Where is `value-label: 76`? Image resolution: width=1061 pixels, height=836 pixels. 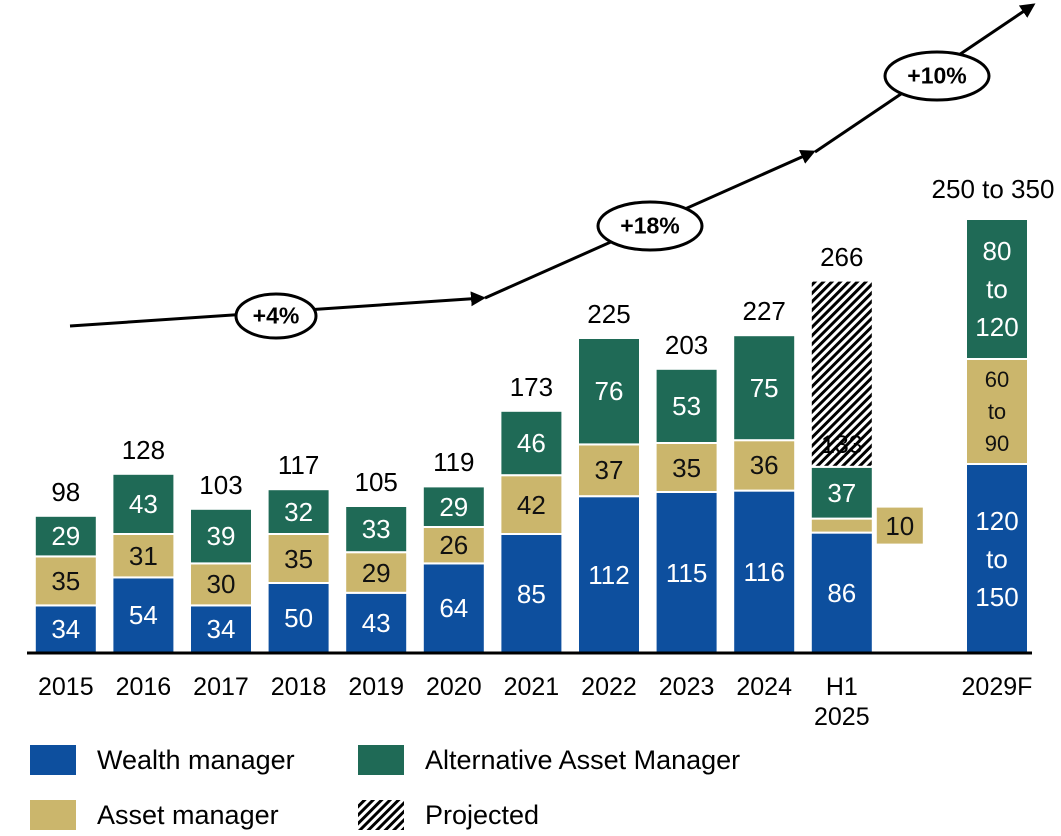 value-label: 76 is located at coordinates (609, 391).